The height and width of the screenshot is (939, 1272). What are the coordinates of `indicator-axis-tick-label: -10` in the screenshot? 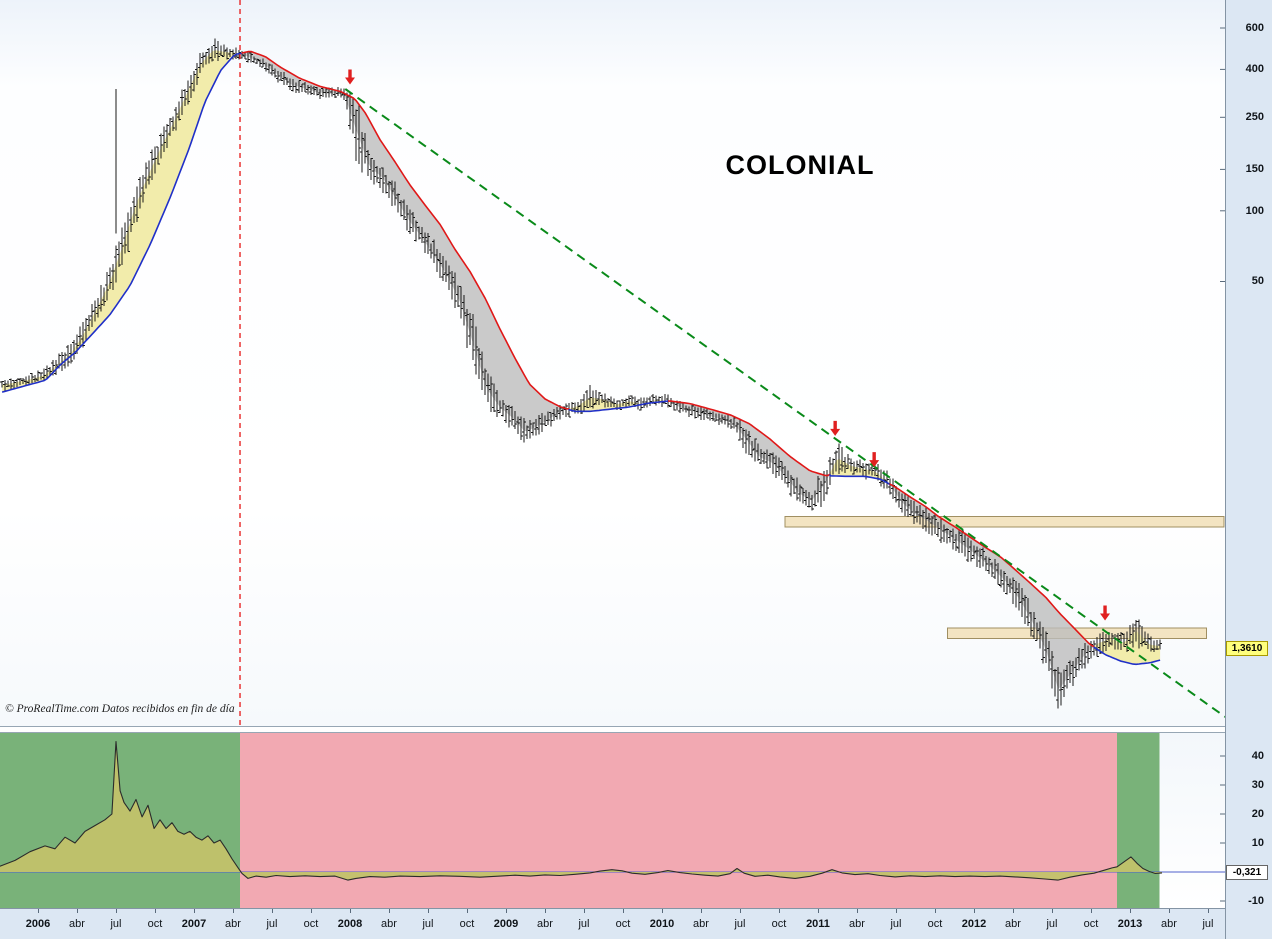 It's located at (1256, 901).